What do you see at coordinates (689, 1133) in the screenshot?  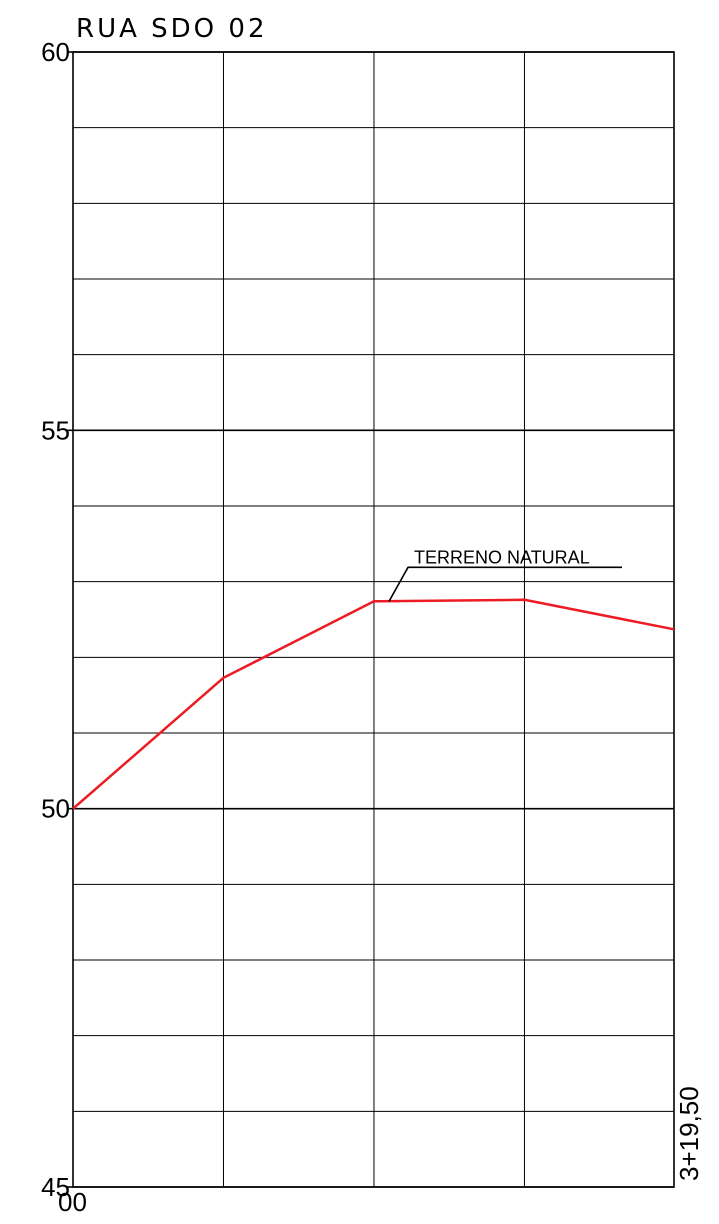 I see `x-tick-label-end: 3+19,50` at bounding box center [689, 1133].